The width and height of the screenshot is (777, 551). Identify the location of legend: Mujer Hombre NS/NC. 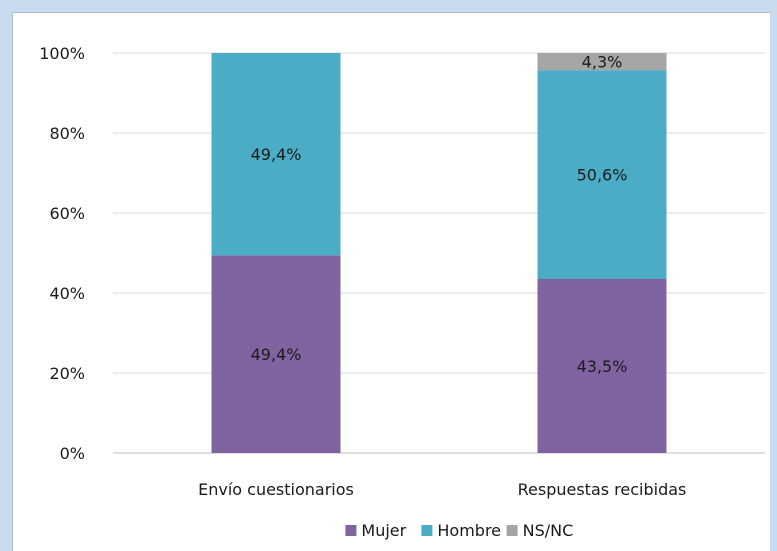
(459, 530).